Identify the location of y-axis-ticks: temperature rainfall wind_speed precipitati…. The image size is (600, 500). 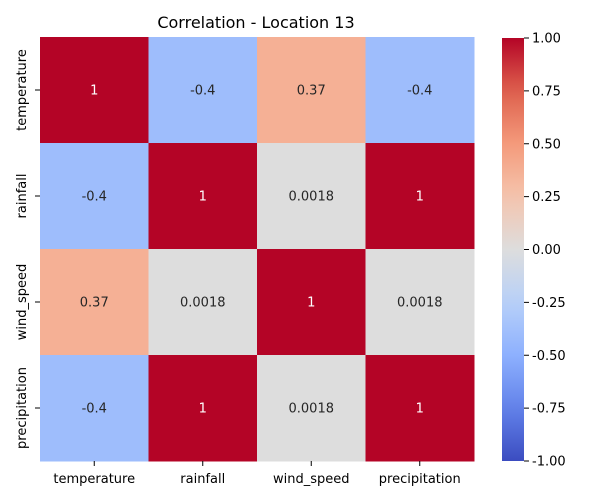
(27, 249).